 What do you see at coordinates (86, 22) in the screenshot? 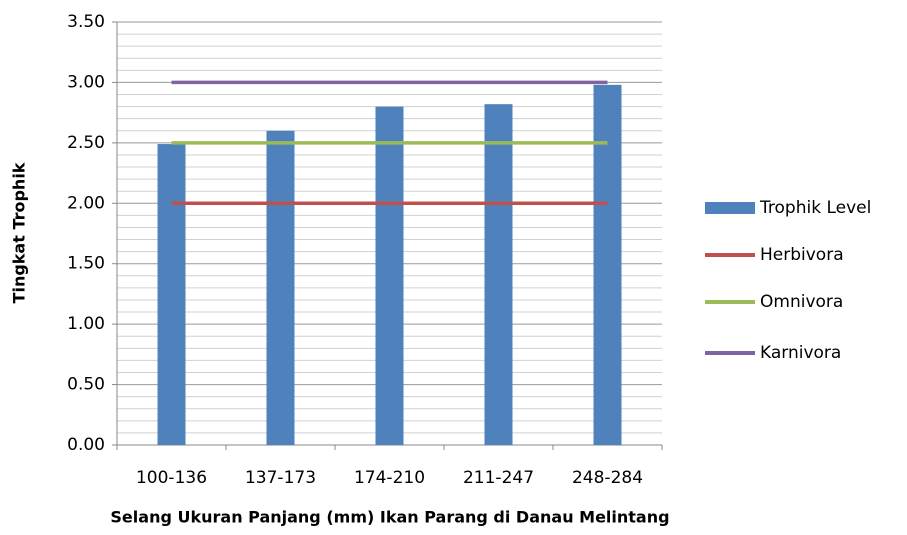
I see `y-tick-label: 3.50` at bounding box center [86, 22].